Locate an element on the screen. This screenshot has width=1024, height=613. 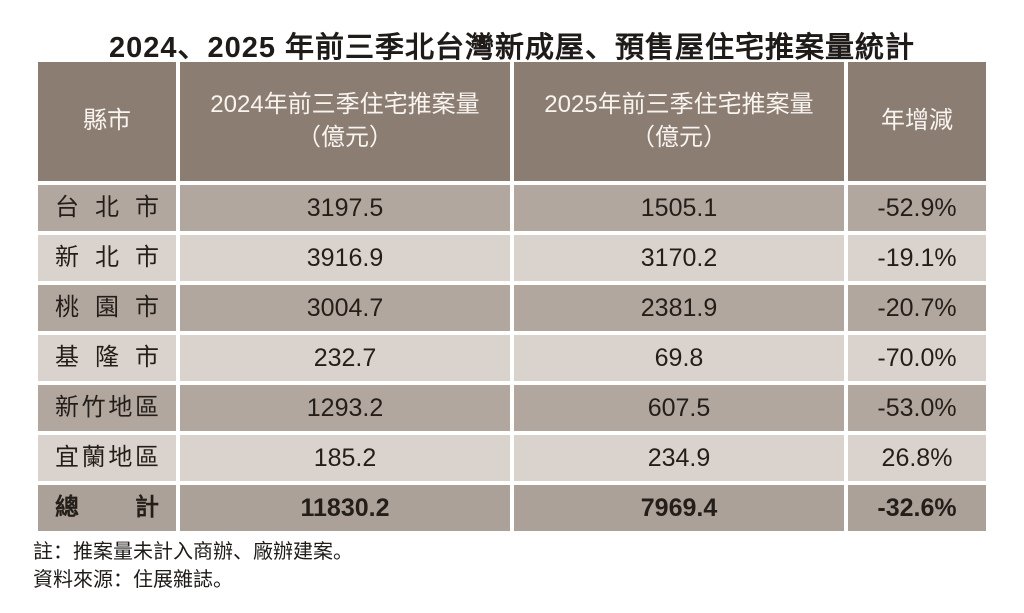
table-cell-2024: 3197.5 is located at coordinates (345, 208).